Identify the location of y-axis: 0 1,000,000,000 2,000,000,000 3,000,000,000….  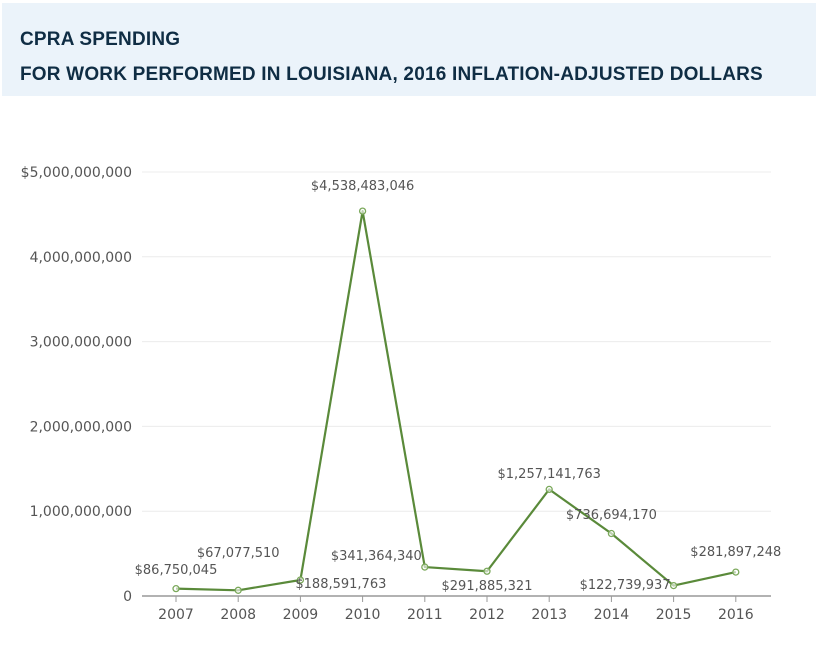
(76, 385).